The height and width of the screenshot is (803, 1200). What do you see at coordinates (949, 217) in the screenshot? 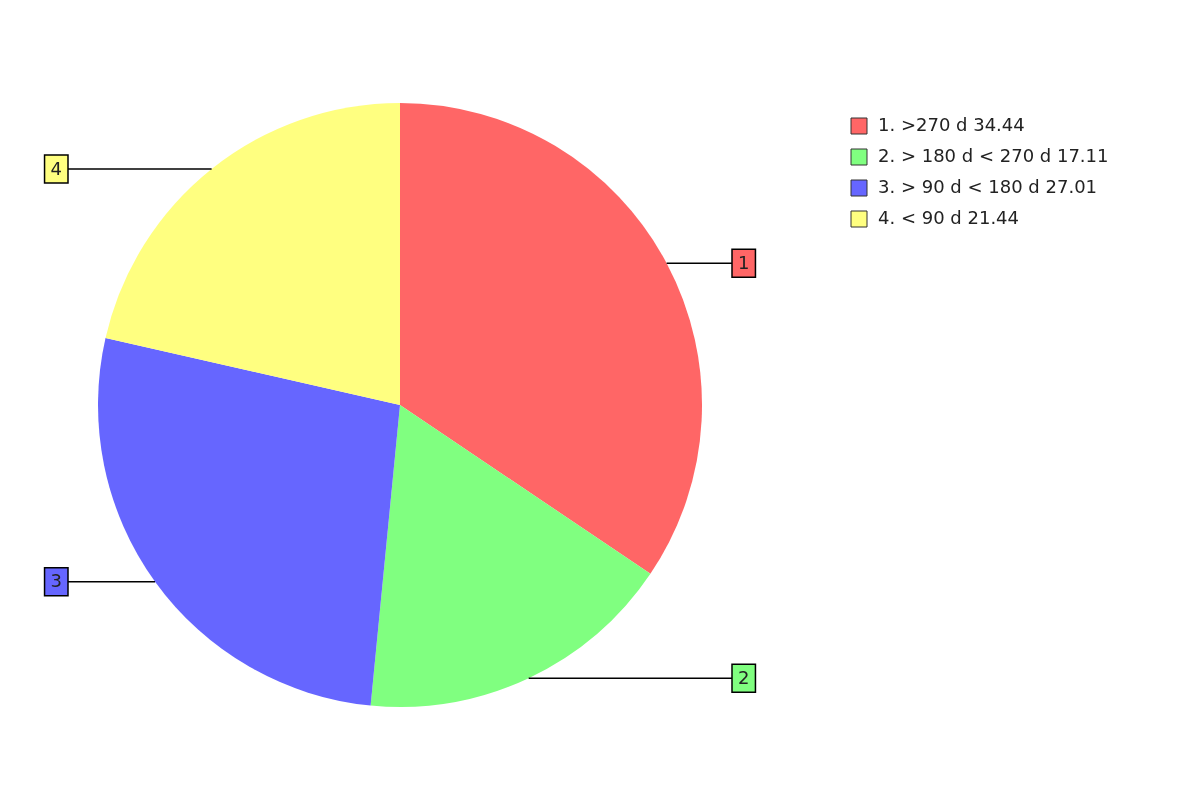
I see `legend-label: 4. < 90 d 21.44` at bounding box center [949, 217].